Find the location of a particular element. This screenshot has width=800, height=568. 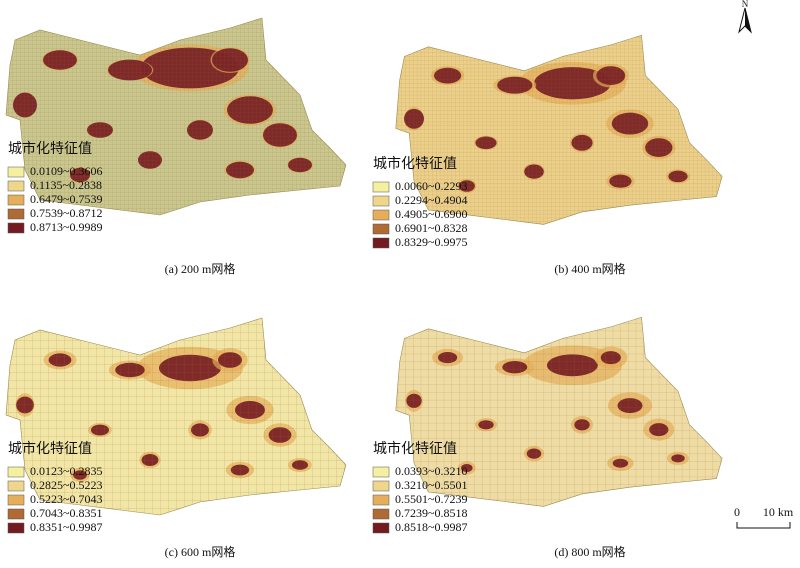

legend-label: 0.8351~0.9987 is located at coordinates (66, 527).